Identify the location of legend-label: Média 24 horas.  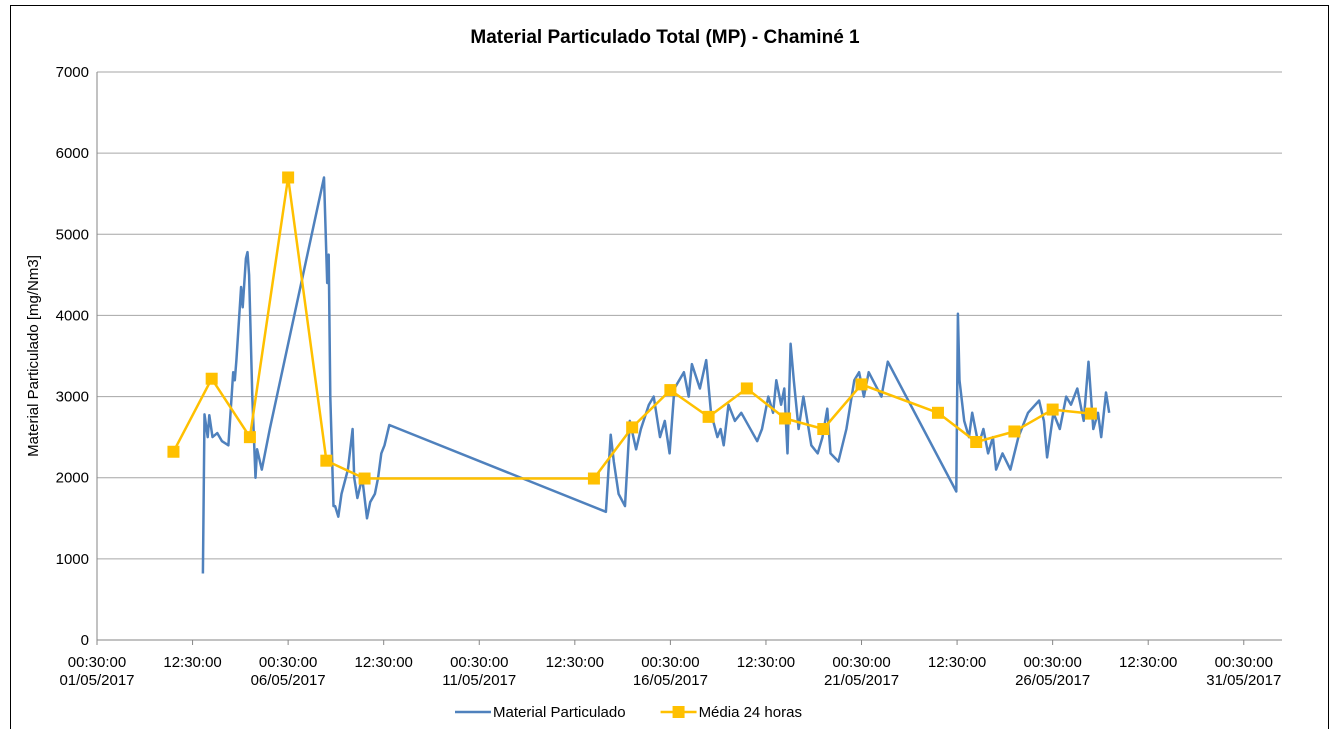
(750, 712).